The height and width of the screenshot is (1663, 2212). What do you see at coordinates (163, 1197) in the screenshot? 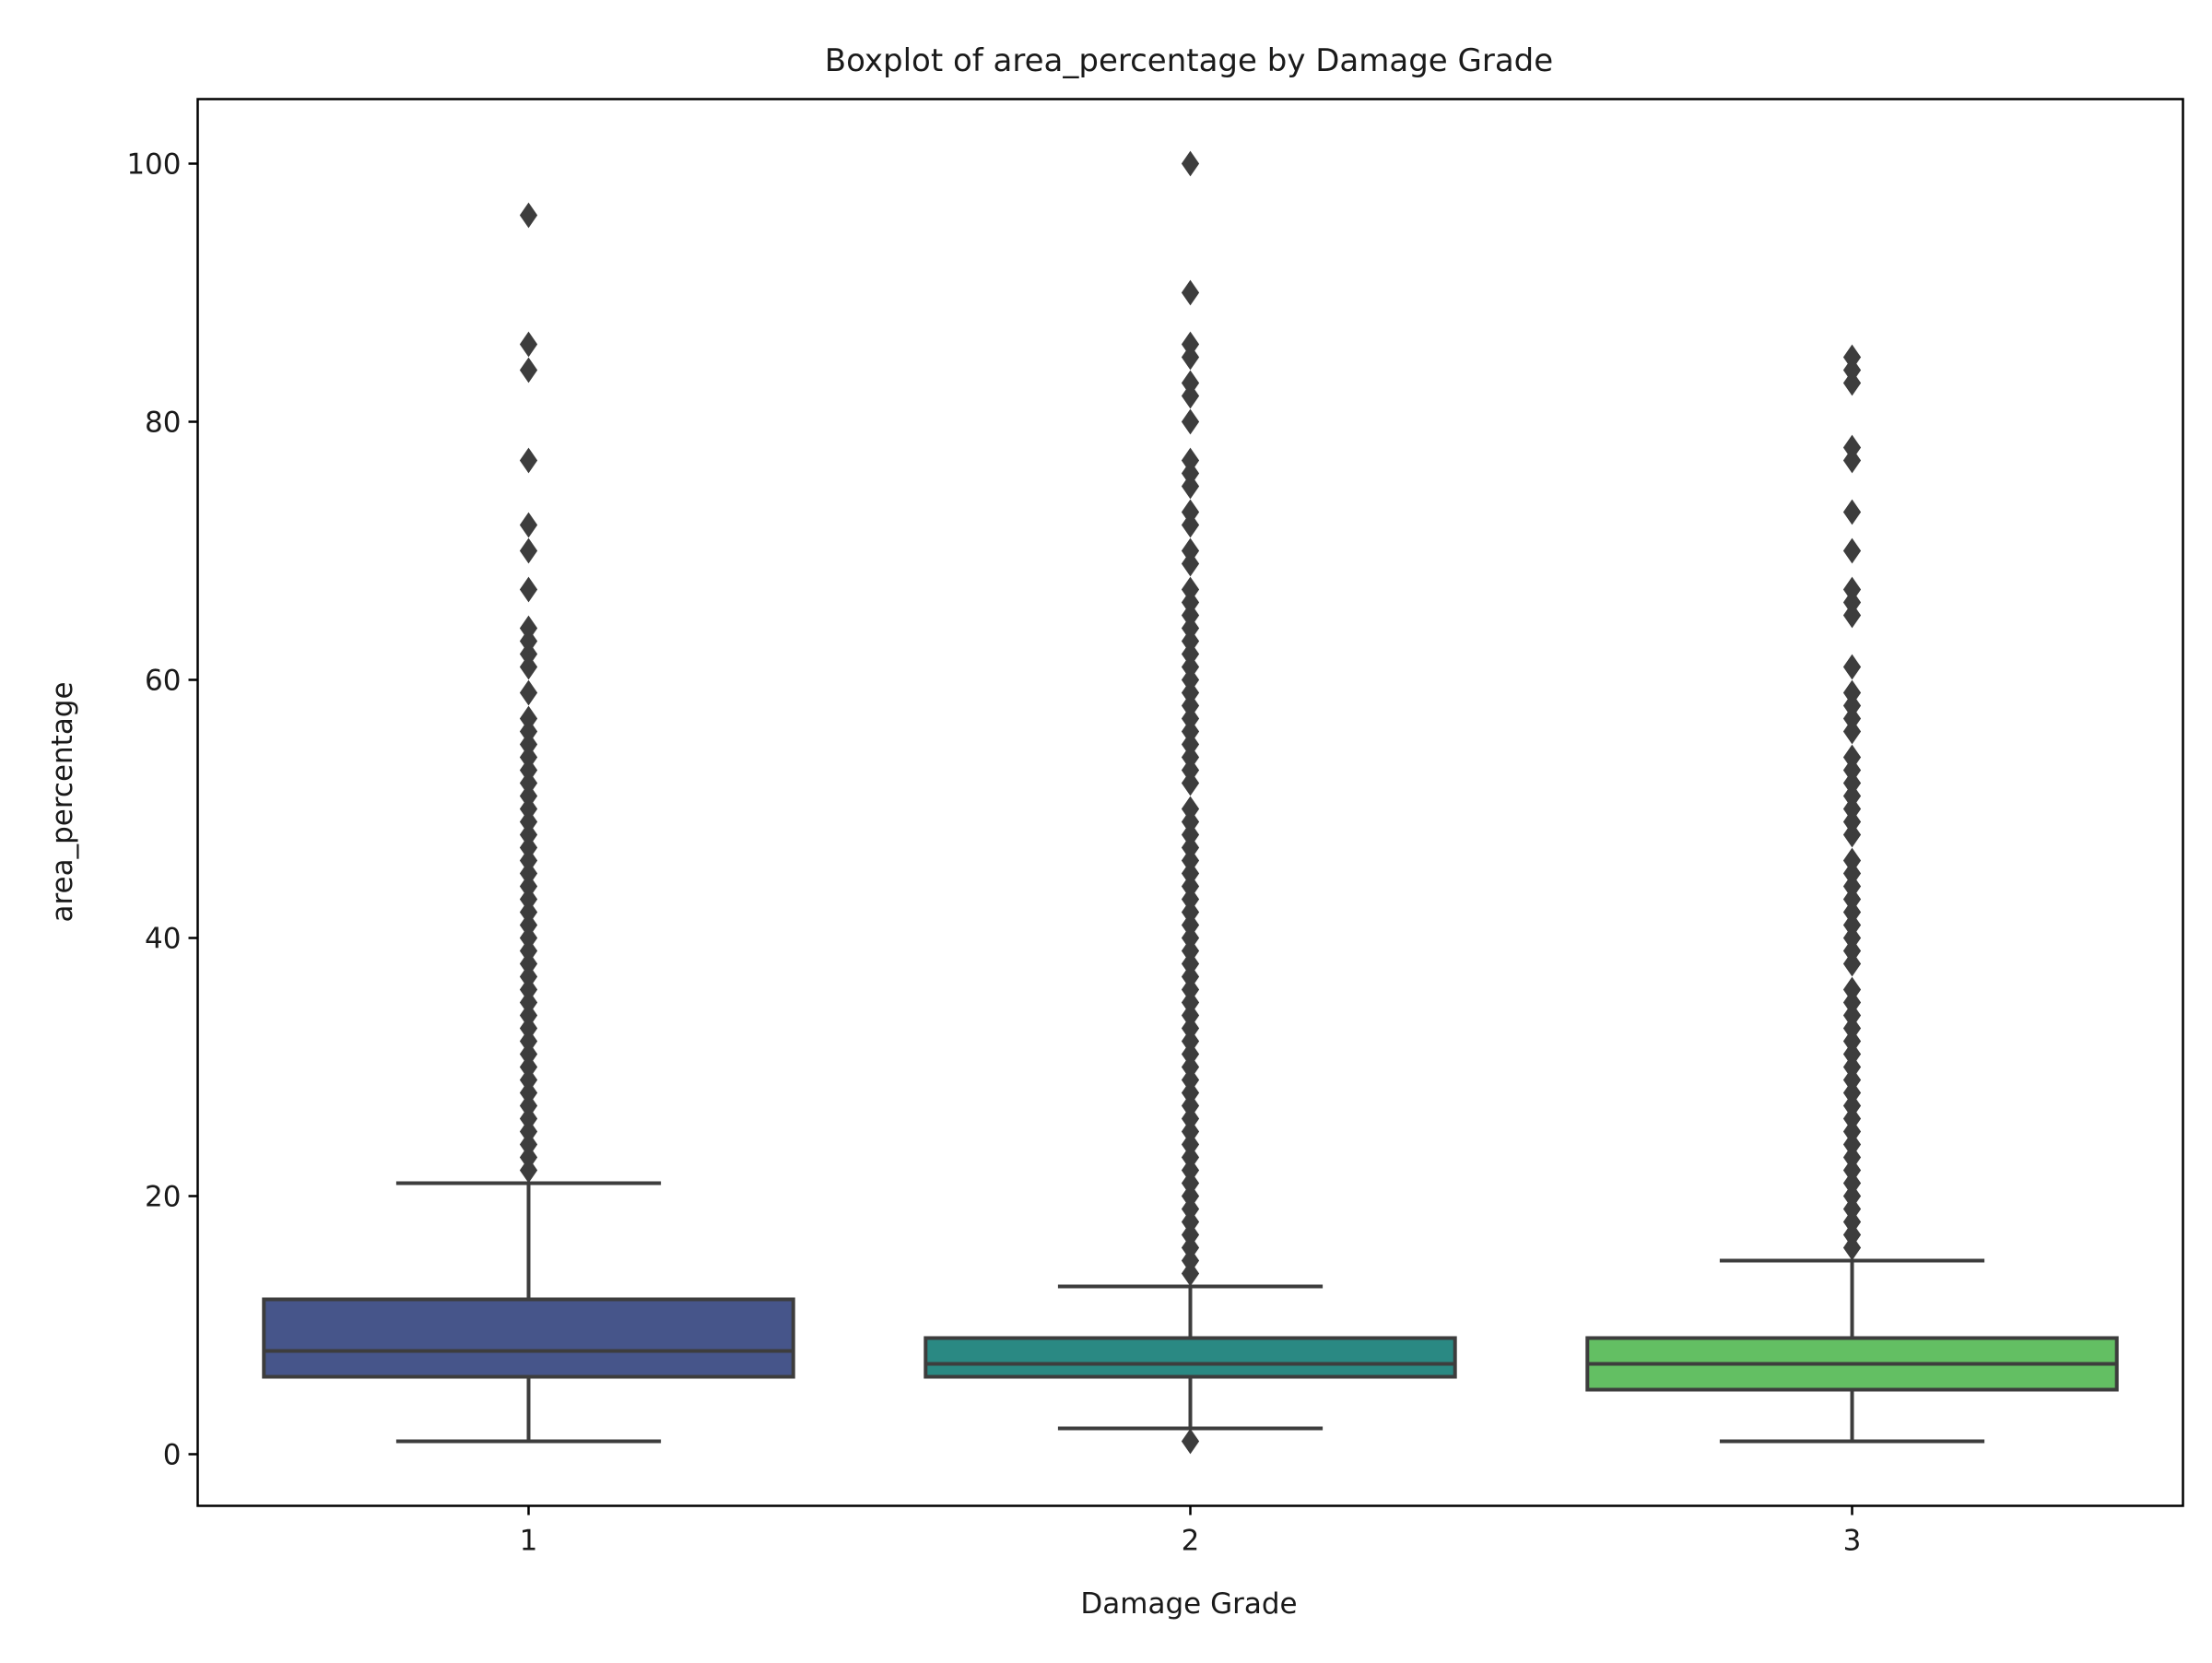
I see `y-tick-label: 20` at bounding box center [163, 1197].